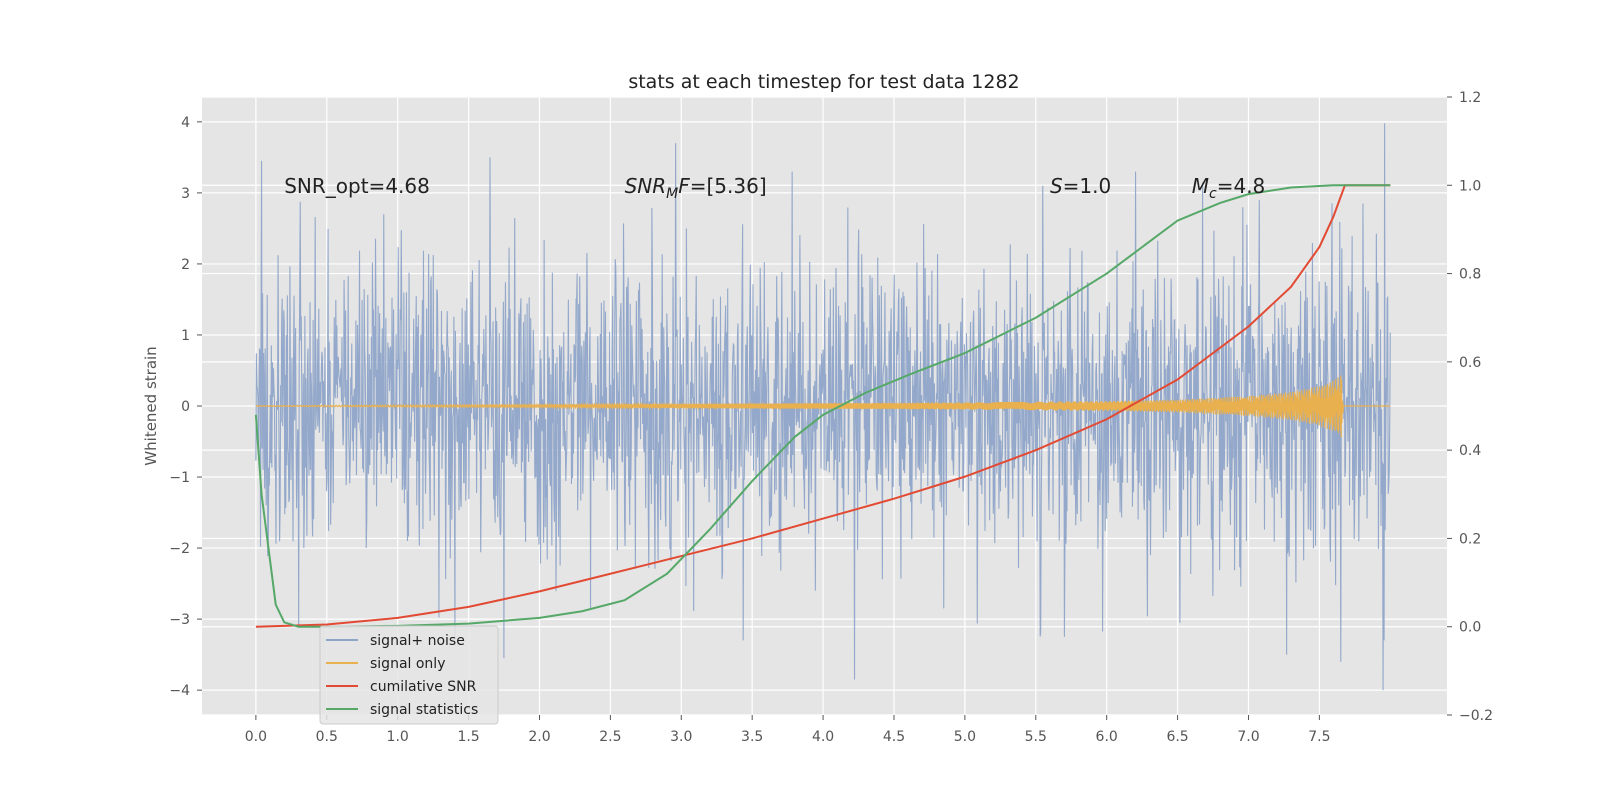  Describe the element at coordinates (179, 691) in the screenshot. I see `y-tick-label: −4` at that location.